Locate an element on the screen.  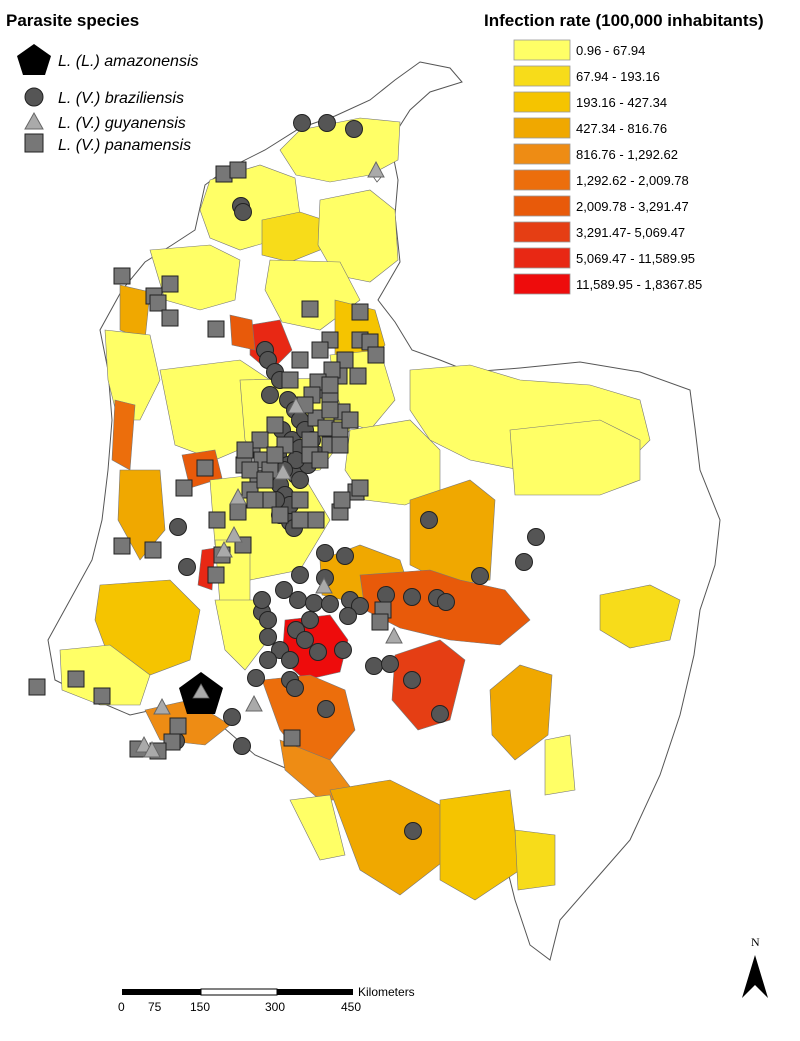
rate-label: 427.34 - 816.76 is located at coordinates (621, 128).